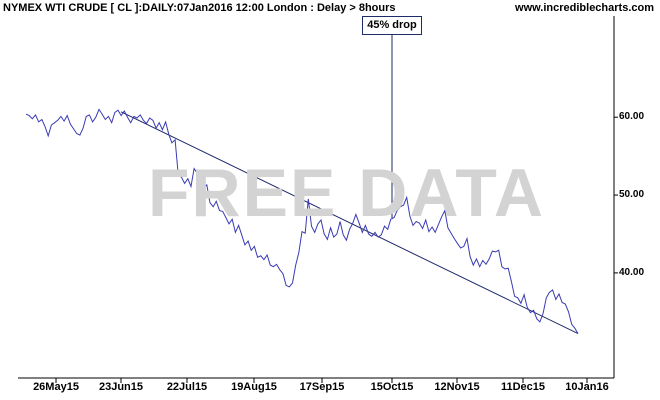  Describe the element at coordinates (392, 387) in the screenshot. I see `x-tick-label: 15Oct15` at that location.